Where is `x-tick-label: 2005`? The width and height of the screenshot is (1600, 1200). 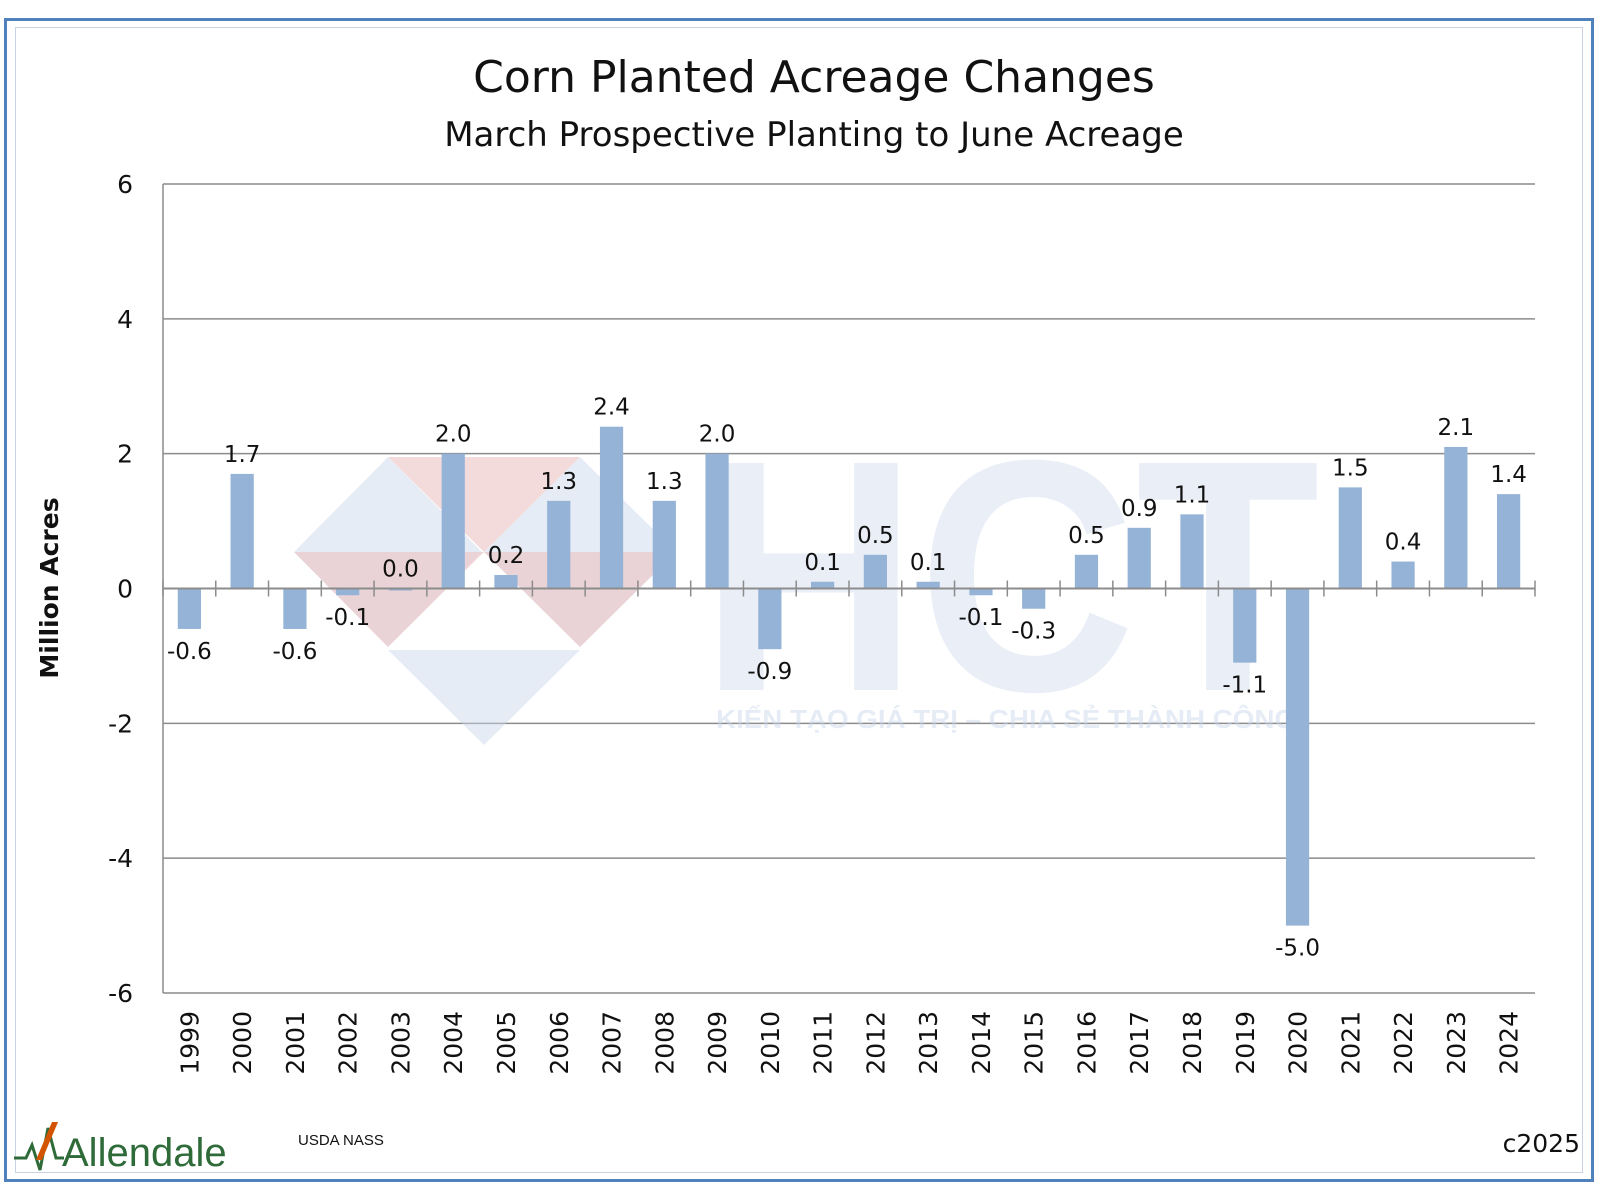
x-tick-label: 2005 is located at coordinates (506, 1043).